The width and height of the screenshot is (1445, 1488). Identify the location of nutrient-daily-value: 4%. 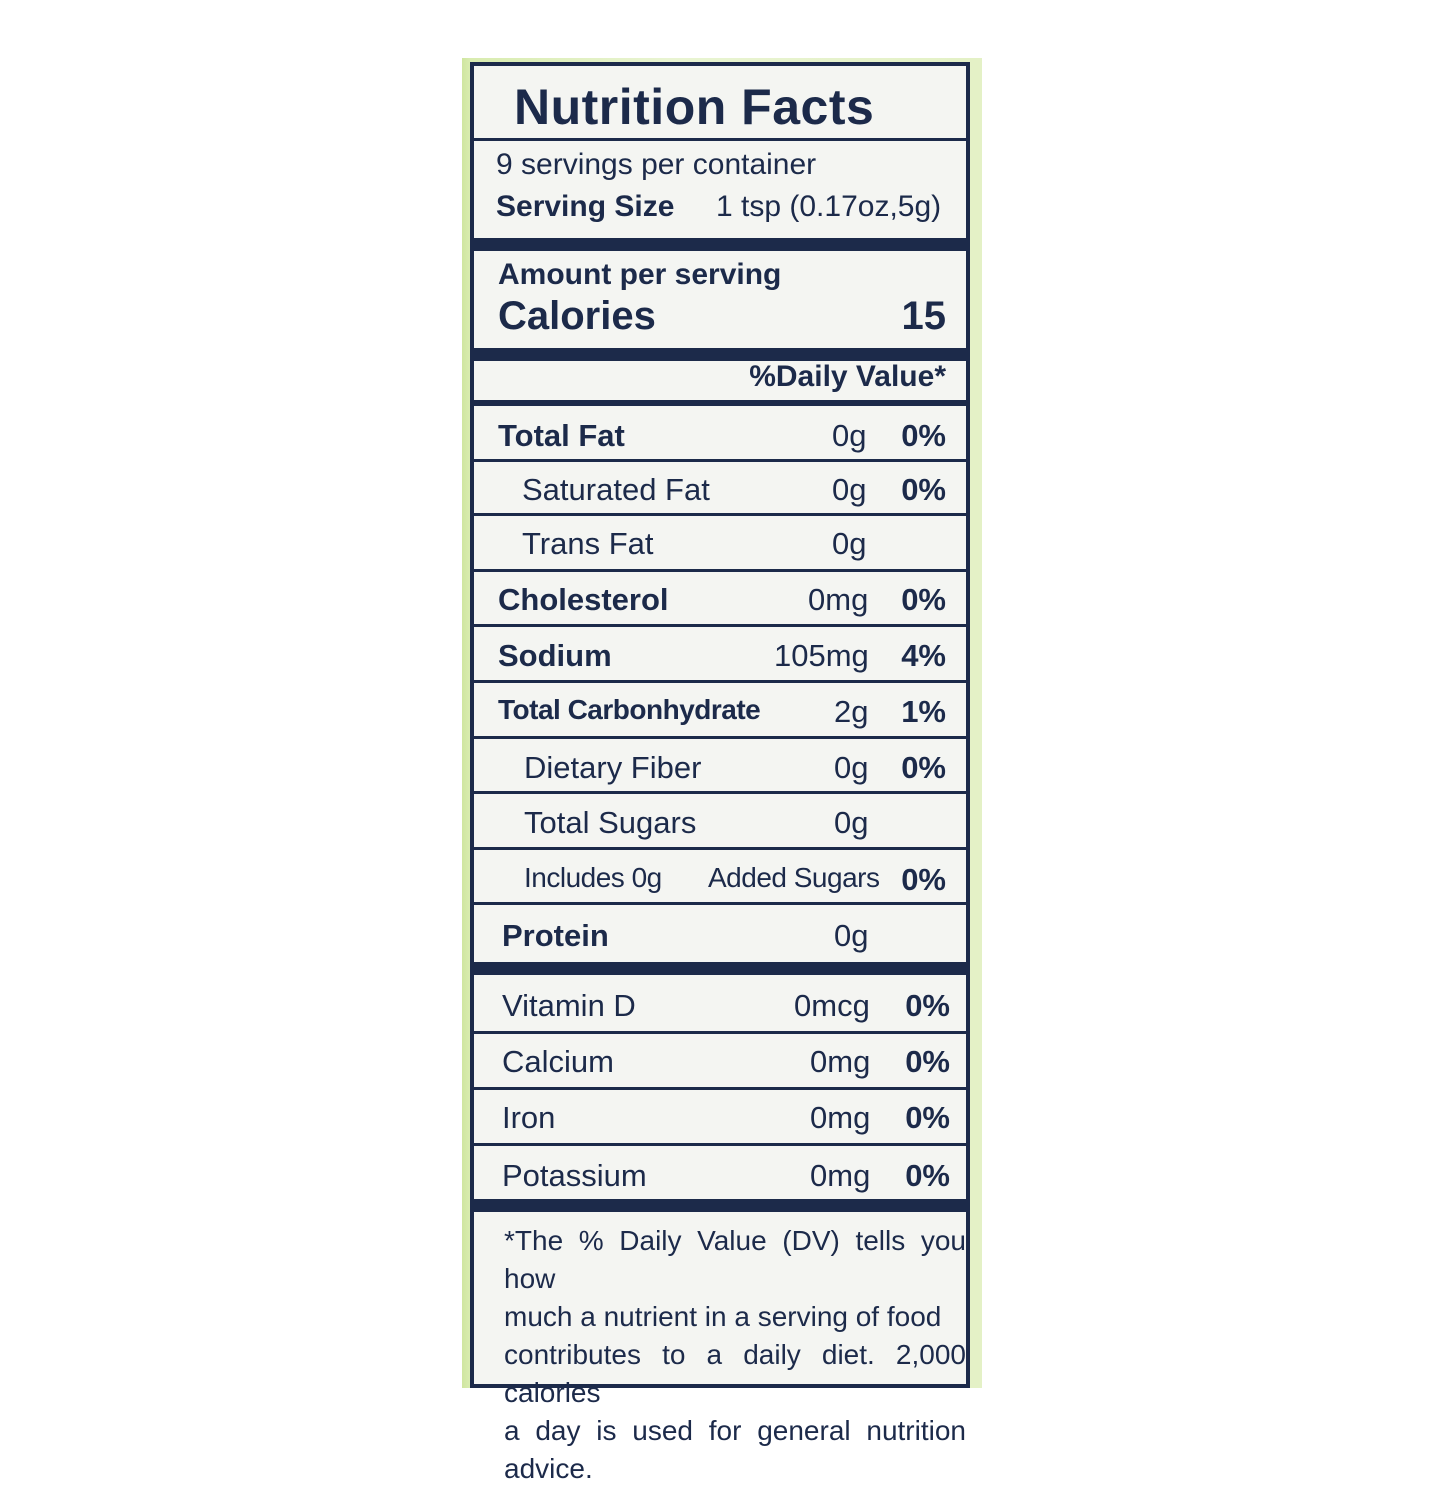
(923, 655).